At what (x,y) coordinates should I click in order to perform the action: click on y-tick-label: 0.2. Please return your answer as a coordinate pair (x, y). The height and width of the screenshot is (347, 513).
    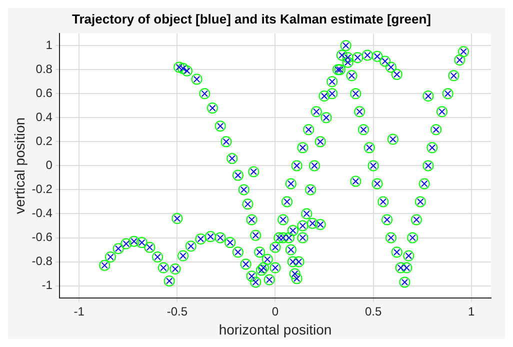
    Looking at the image, I should click on (44, 141).